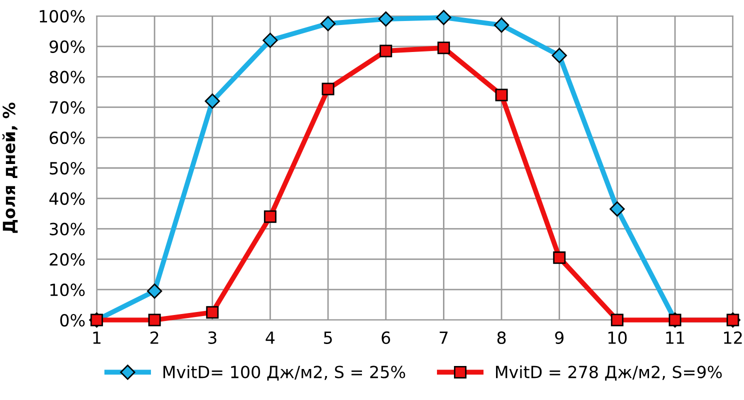  I want to click on y-tick-label: 0%, so click(72, 320).